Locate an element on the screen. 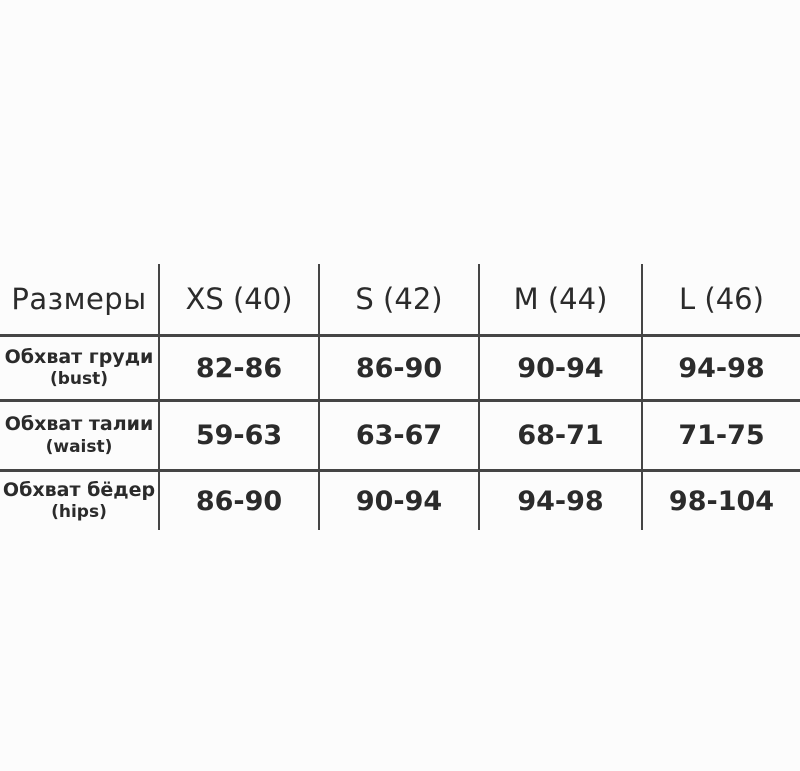 This screenshot has height=771, width=800. cell-waist-xs: 59-63 is located at coordinates (240, 434).